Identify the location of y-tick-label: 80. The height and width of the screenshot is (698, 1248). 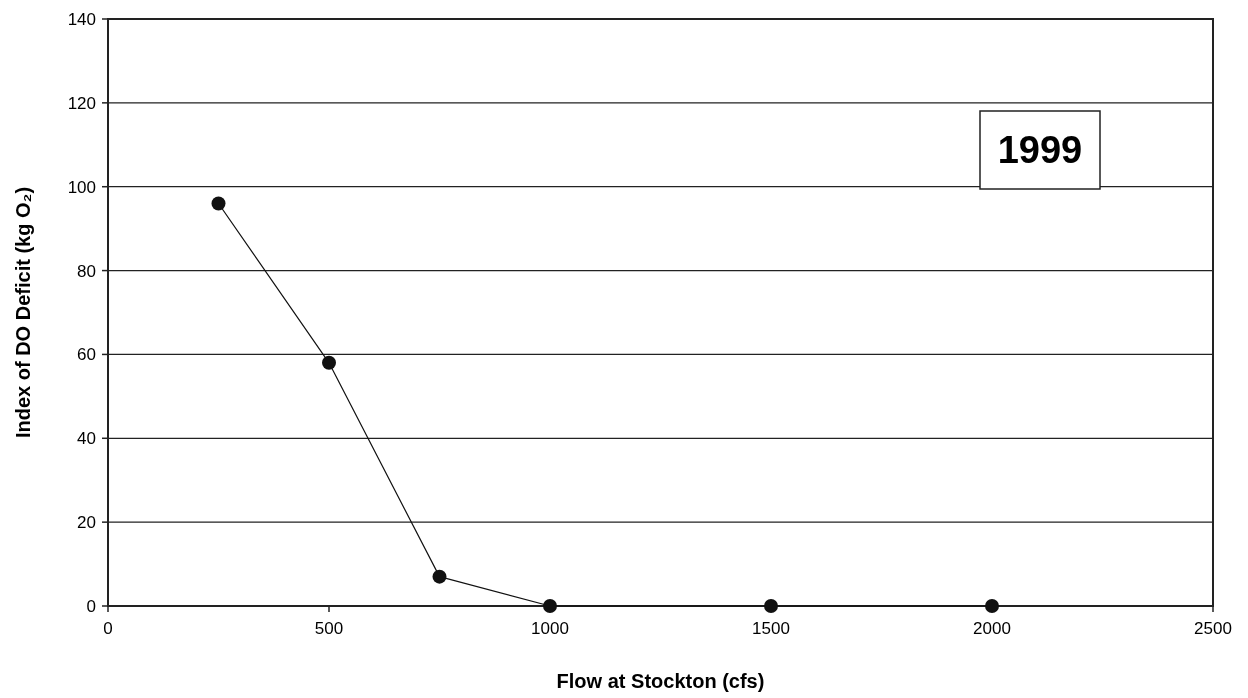
(86, 271).